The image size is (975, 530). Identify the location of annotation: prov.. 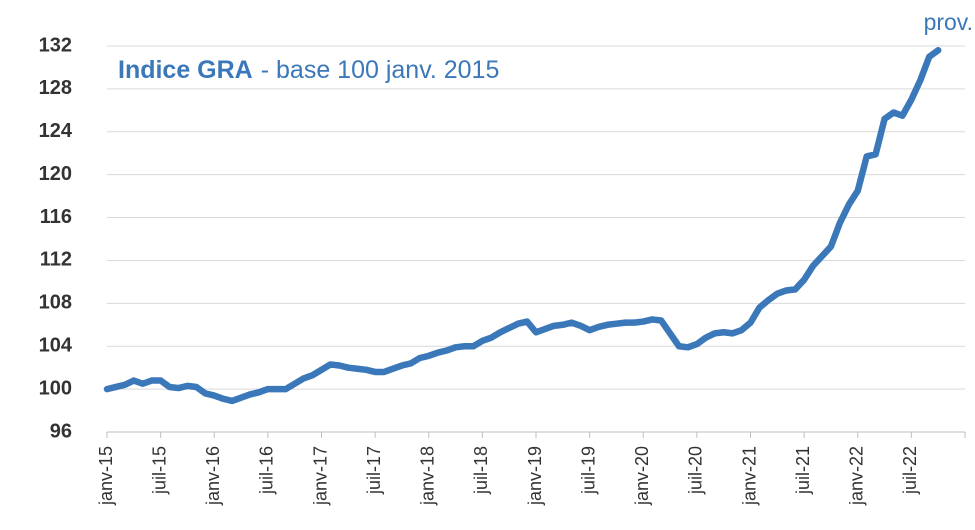
(948, 22).